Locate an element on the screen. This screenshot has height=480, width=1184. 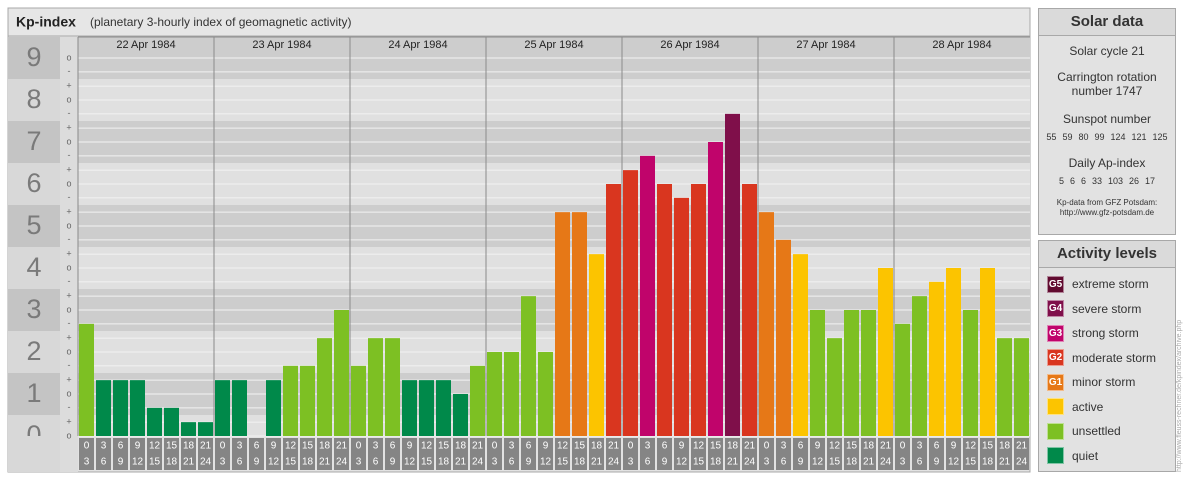
legend-swatch: G3 is located at coordinates (1055, 333).